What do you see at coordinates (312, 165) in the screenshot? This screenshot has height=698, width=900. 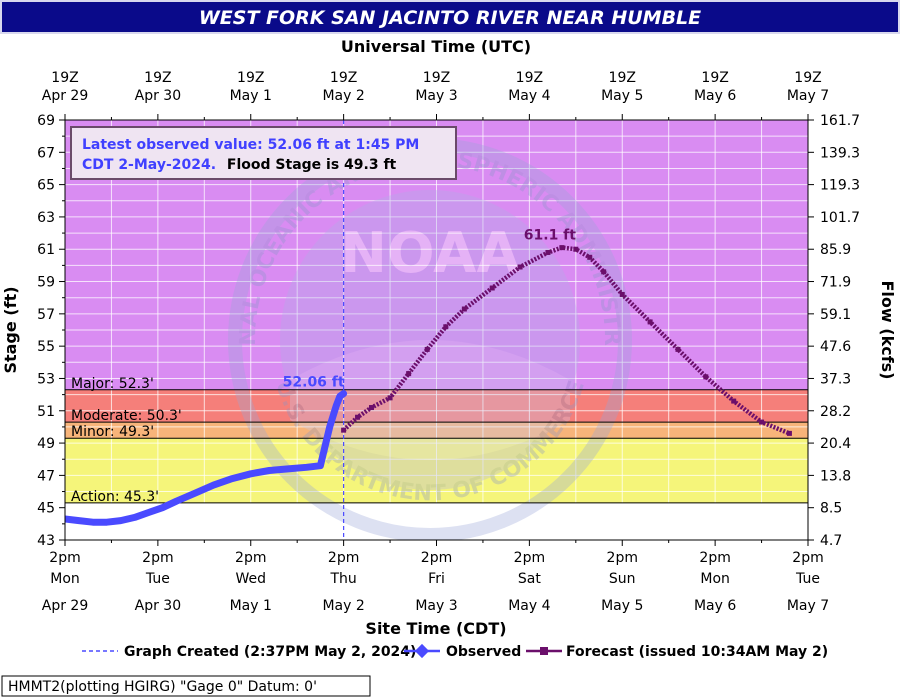 I see `flood-stage-text: Flood Stage is 49.3 ft` at bounding box center [312, 165].